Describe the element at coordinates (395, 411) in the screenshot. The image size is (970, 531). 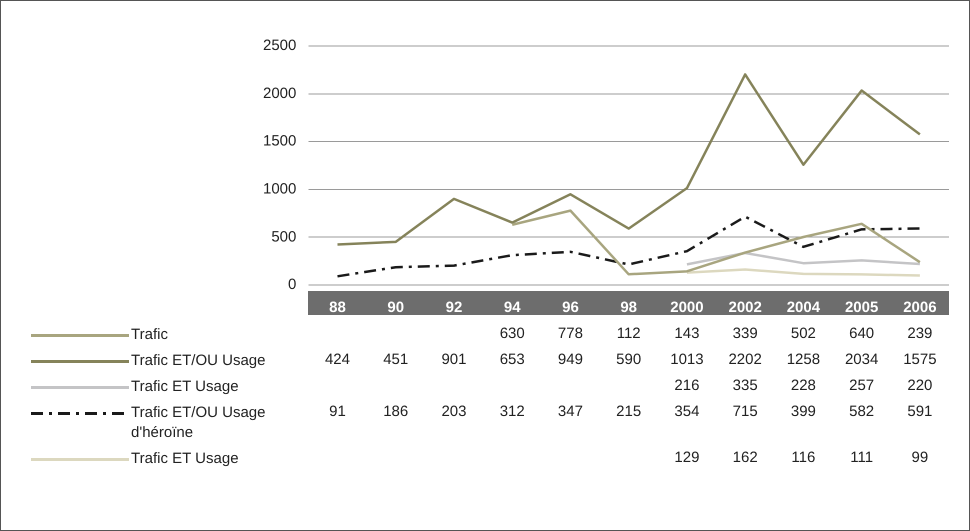
I see `data-label: 186` at that location.